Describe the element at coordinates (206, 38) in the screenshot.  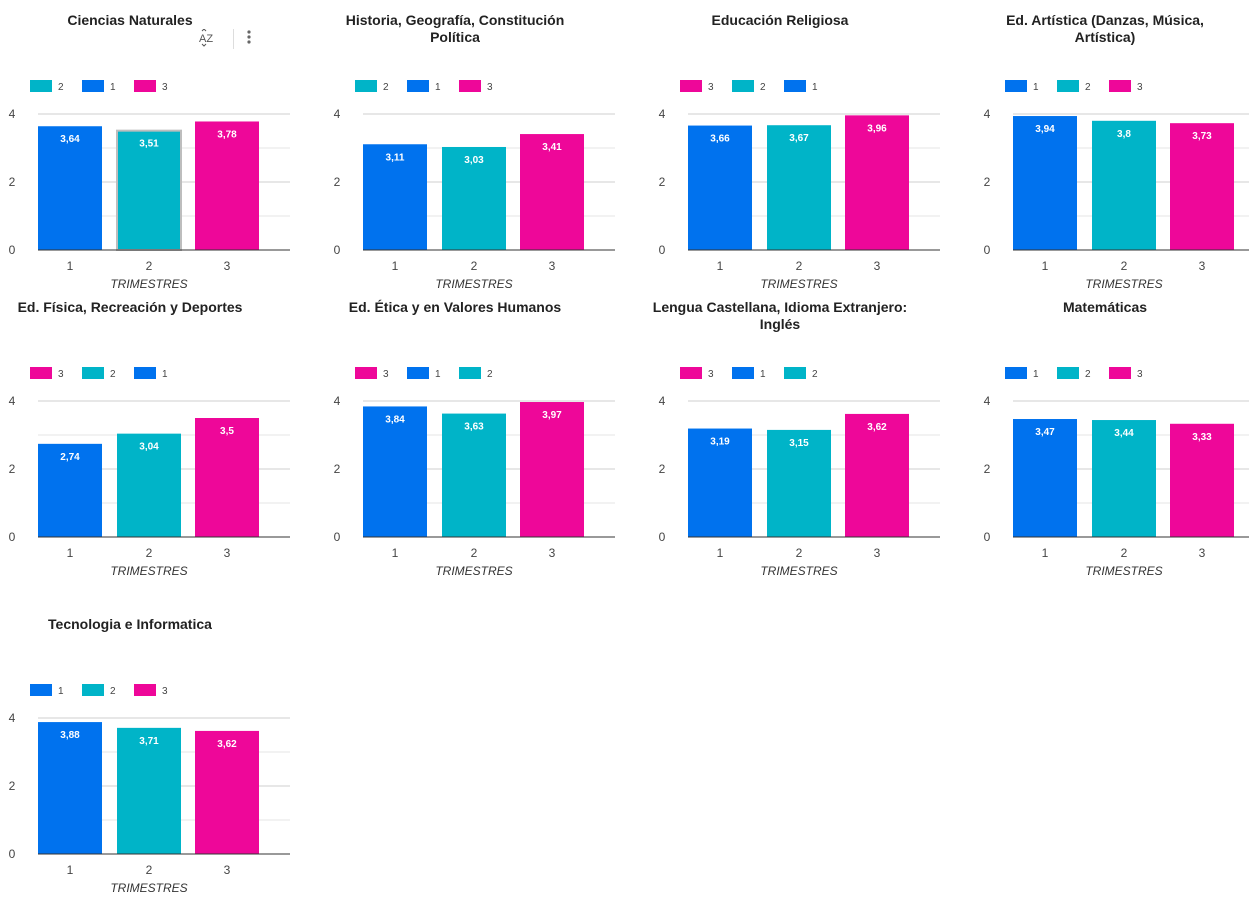
I see `sort-az-icon: AZ` at that location.